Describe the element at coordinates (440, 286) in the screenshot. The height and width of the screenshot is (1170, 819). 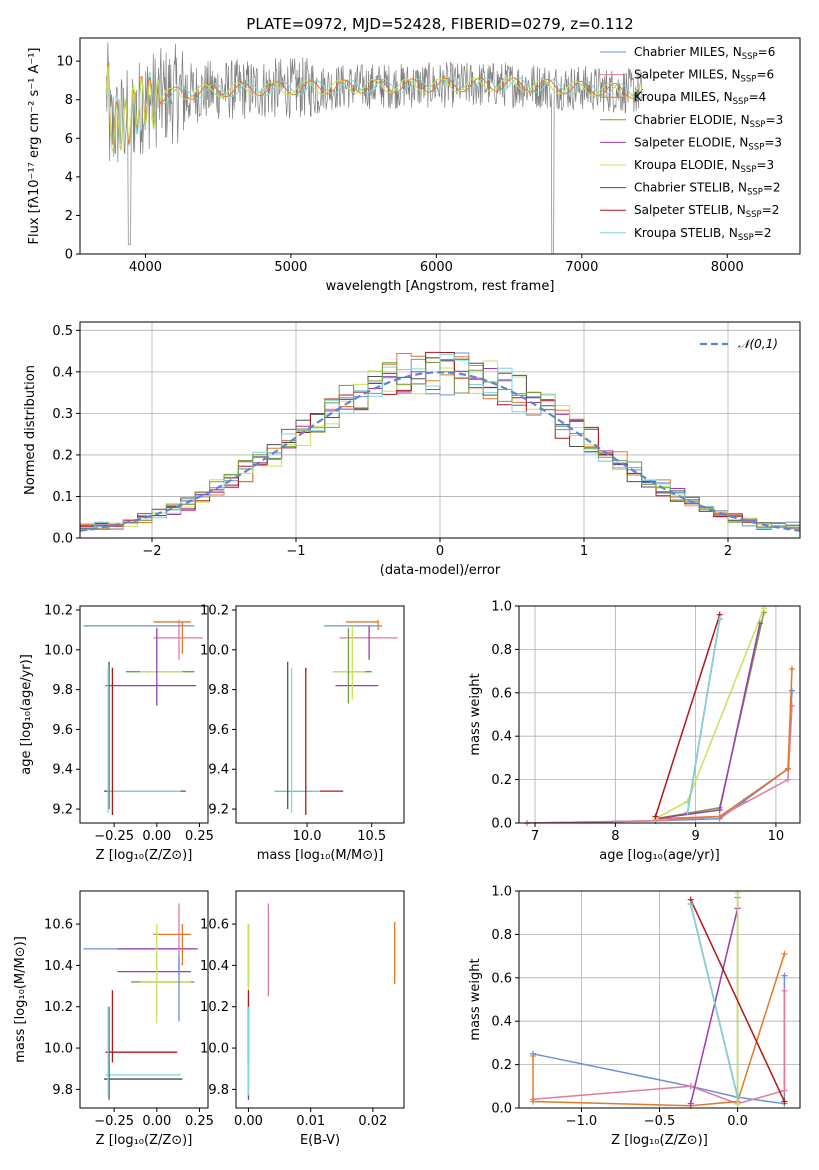
I see `x-axis-label: wavelength [Angstrom, rest frame]` at that location.